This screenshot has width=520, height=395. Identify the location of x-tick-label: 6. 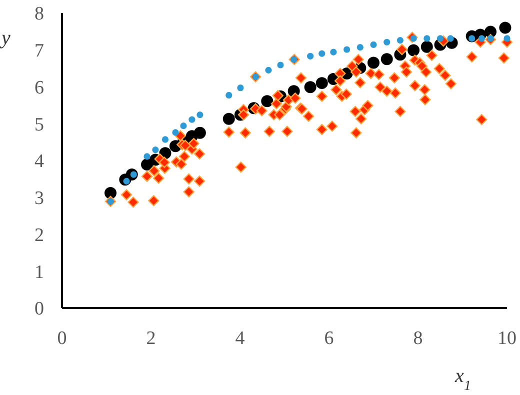
(329, 338).